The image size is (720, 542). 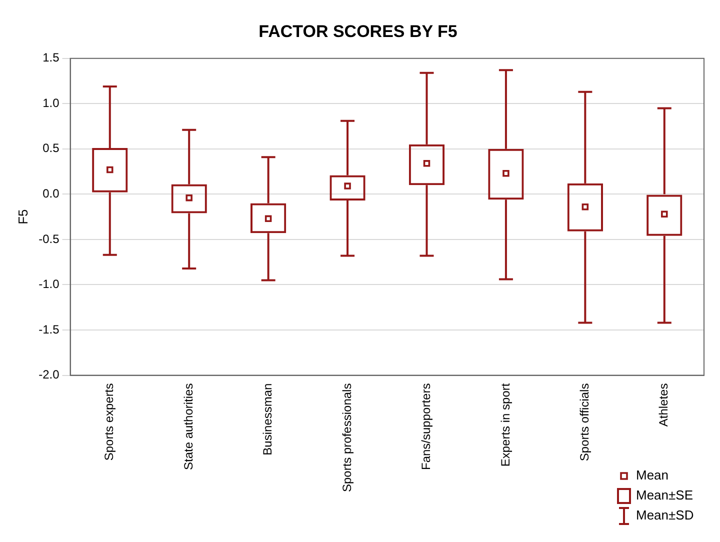 What do you see at coordinates (22, 216) in the screenshot?
I see `y-axis-title: F5` at bounding box center [22, 216].